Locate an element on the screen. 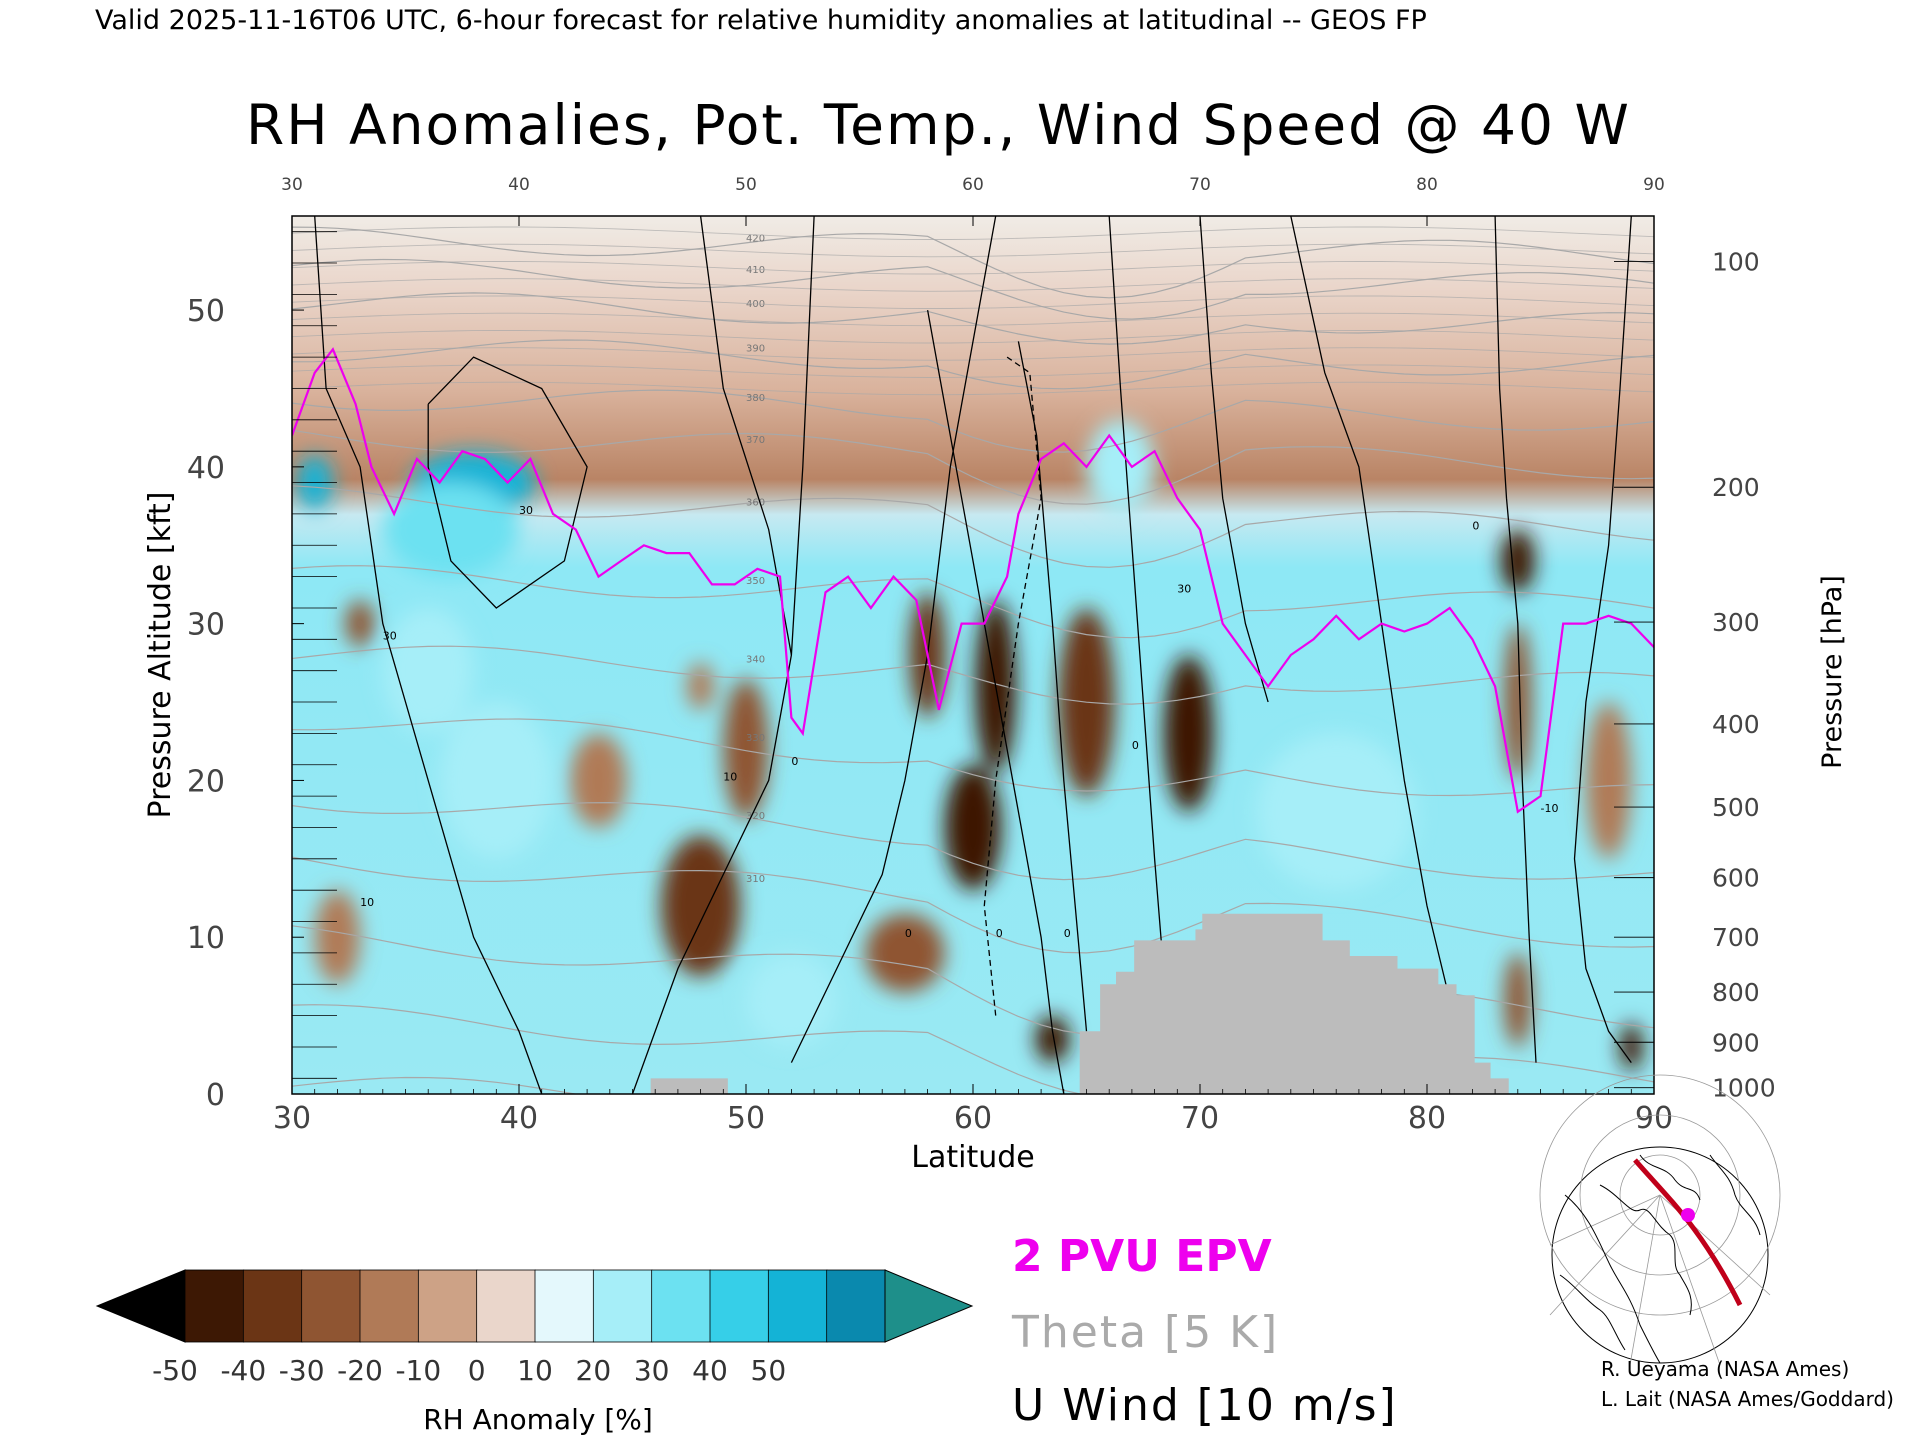 The image size is (1920, 1440). y-axis-right-label: Pressure [hPa] is located at coordinates (1832, 672).